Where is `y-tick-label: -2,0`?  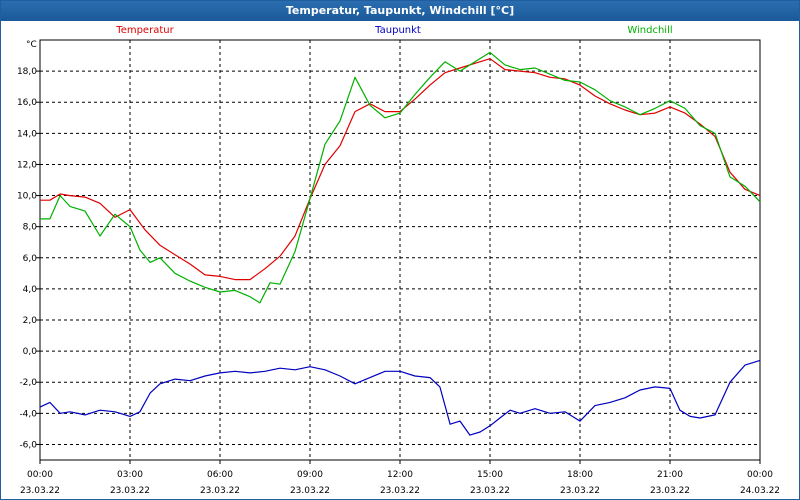 y-tick-label: -2,0 is located at coordinates (28, 383).